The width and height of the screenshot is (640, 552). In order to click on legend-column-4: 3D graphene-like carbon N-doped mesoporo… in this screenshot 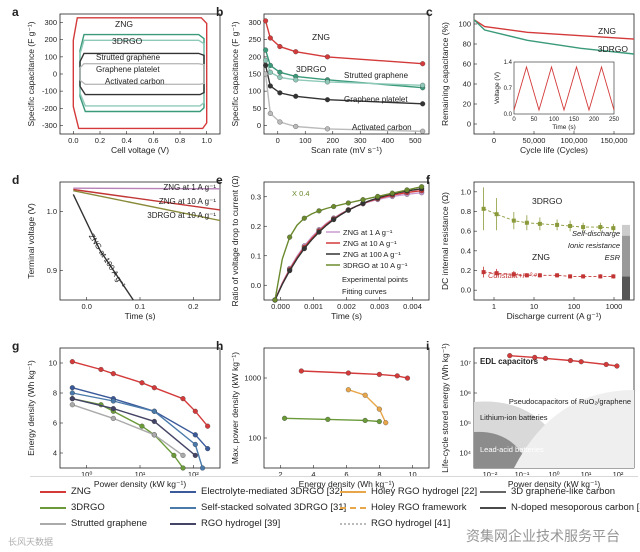, I will do `click(560, 499)`.